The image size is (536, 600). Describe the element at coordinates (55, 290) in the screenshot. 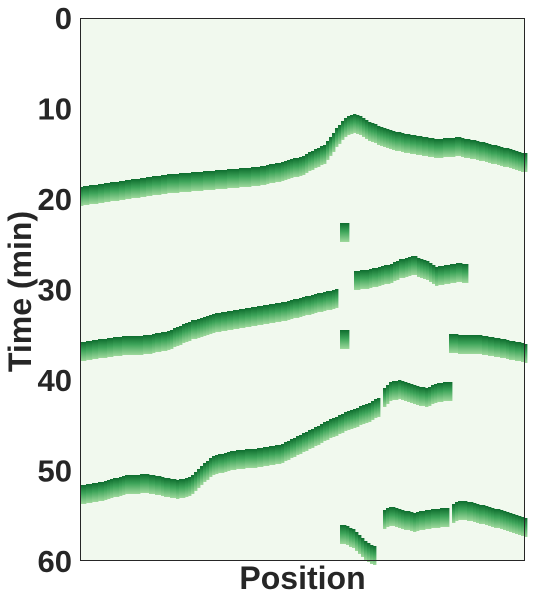

I see `y-tick-label: 30` at that location.